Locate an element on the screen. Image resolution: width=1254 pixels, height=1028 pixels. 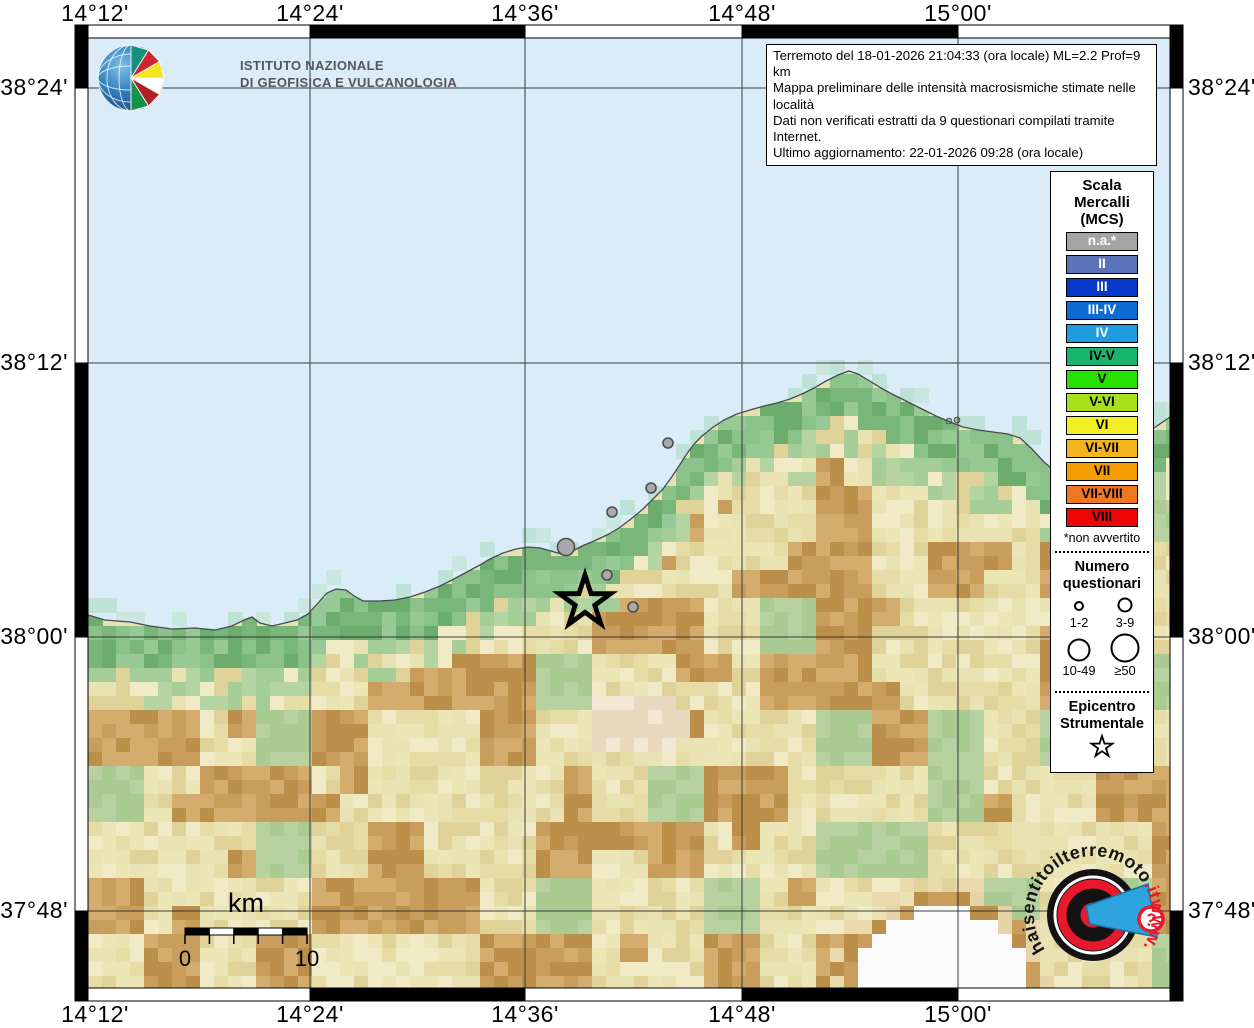
axis-label-top: 14°36' is located at coordinates (525, 13).